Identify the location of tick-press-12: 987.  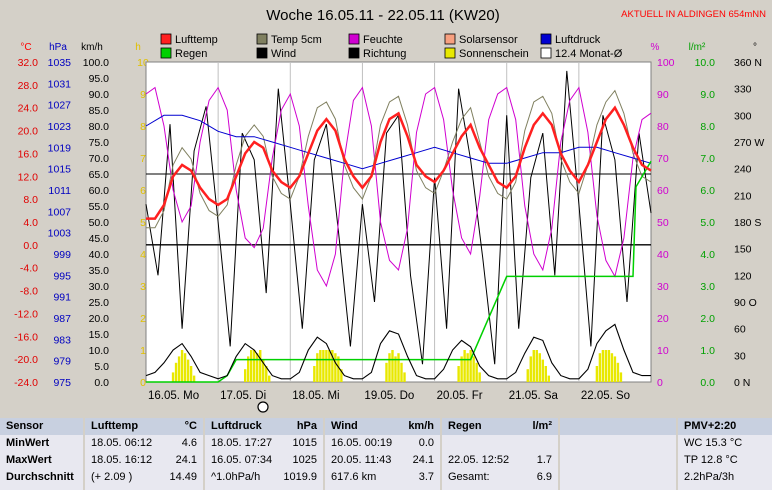
(62, 319).